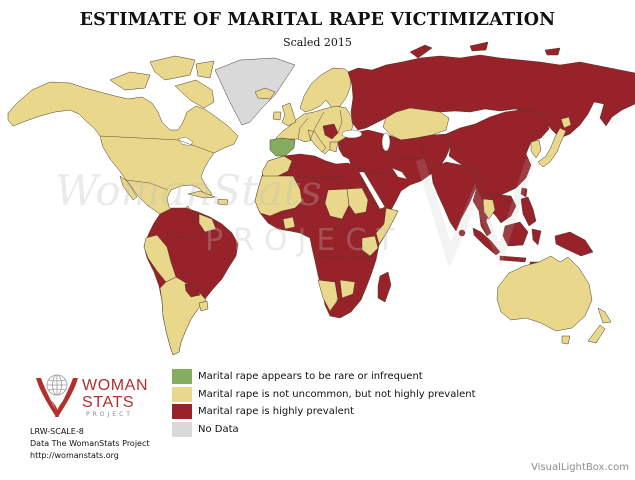 This screenshot has width=635, height=480. I want to click on region-hainan, so click(505, 202).